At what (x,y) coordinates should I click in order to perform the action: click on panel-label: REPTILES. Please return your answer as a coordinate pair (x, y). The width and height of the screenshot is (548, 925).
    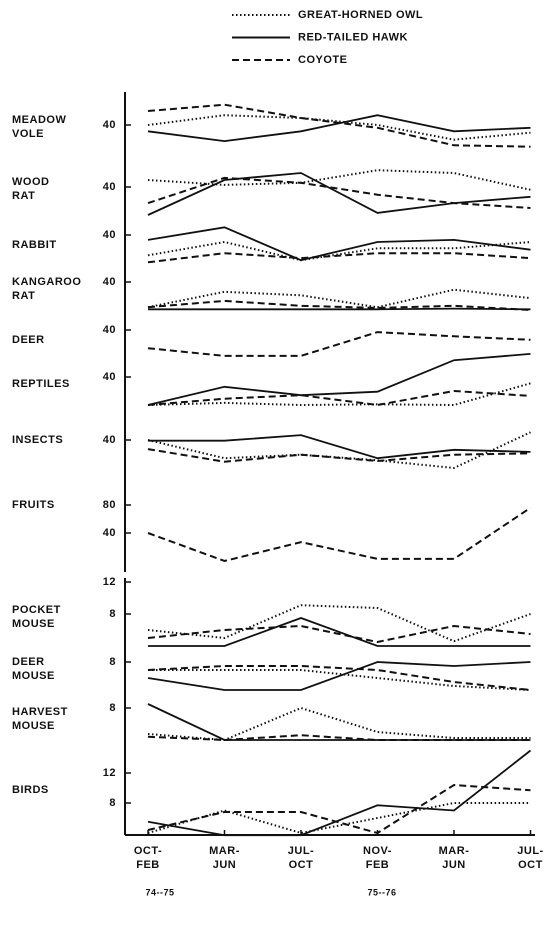
    Looking at the image, I should click on (41, 384).